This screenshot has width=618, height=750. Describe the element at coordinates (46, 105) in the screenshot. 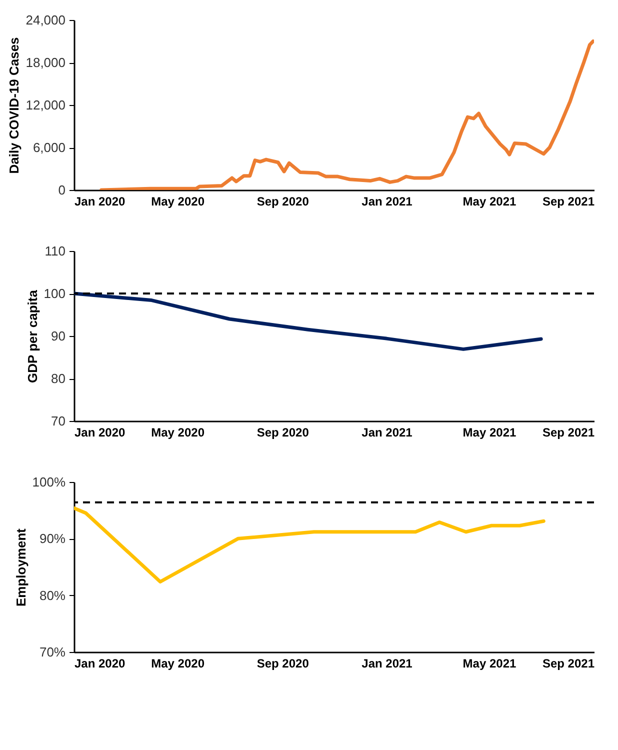

I see `y-tick-label: 12,000` at that location.